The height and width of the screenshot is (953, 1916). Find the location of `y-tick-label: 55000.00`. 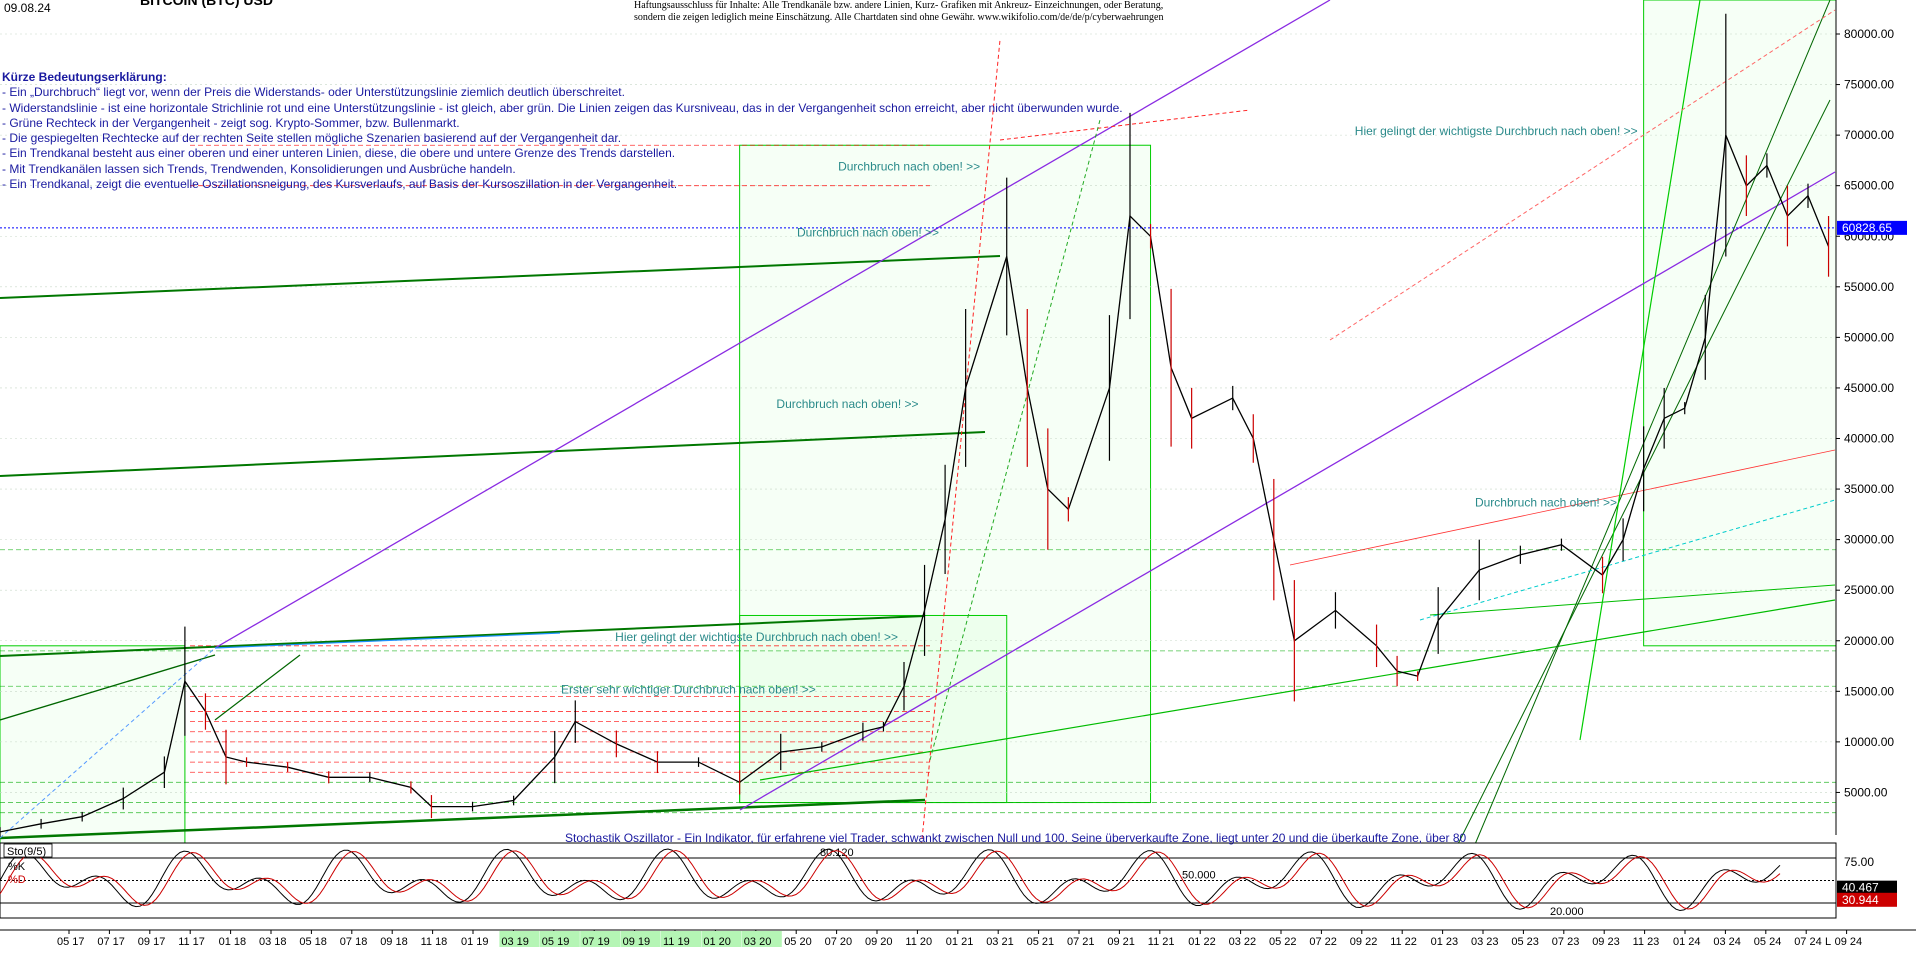

y-tick-label: 55000.00 is located at coordinates (1869, 287).